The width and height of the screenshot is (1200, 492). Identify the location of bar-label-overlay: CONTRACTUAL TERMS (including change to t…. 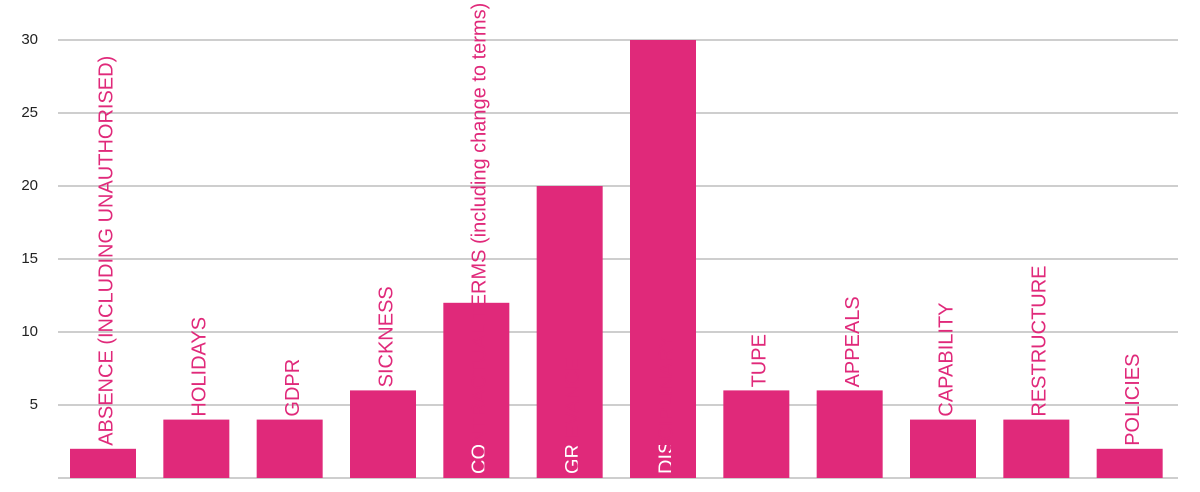
(480, 238).